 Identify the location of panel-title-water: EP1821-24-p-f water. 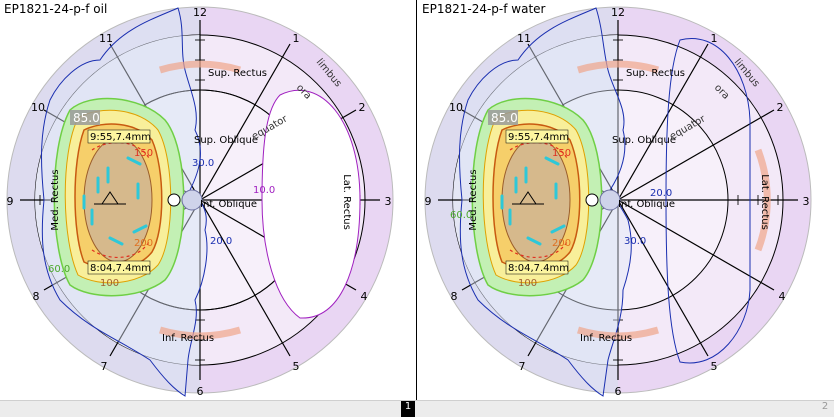
(484, 9).